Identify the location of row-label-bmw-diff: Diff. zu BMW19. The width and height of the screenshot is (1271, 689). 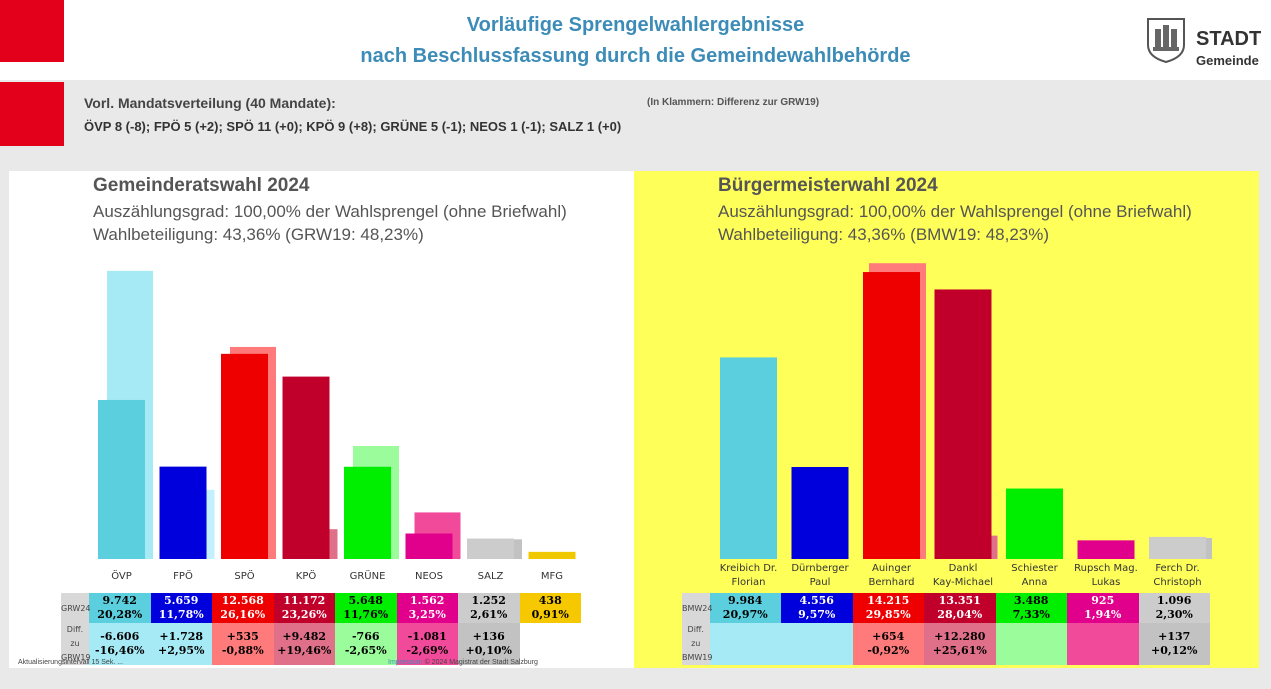
(697, 644).